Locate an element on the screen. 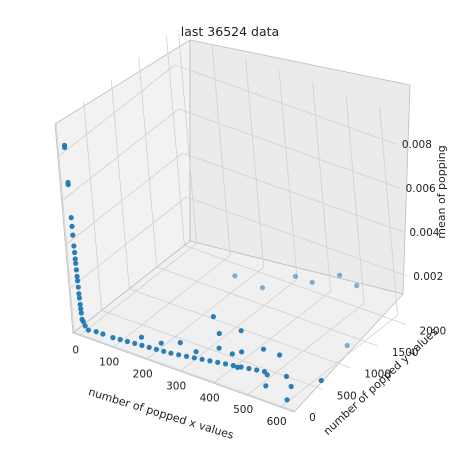 The image size is (460, 449). x-tick-label: 400 is located at coordinates (210, 398).